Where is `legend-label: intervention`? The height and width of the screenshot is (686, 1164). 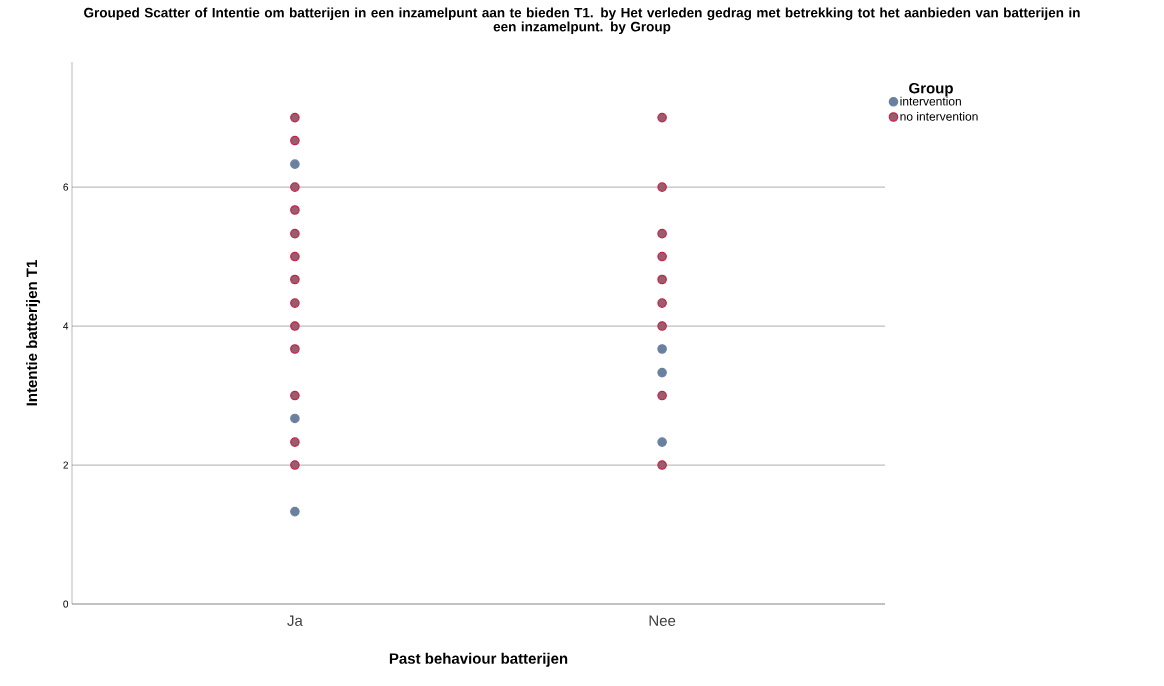 legend-label: intervention is located at coordinates (930, 101).